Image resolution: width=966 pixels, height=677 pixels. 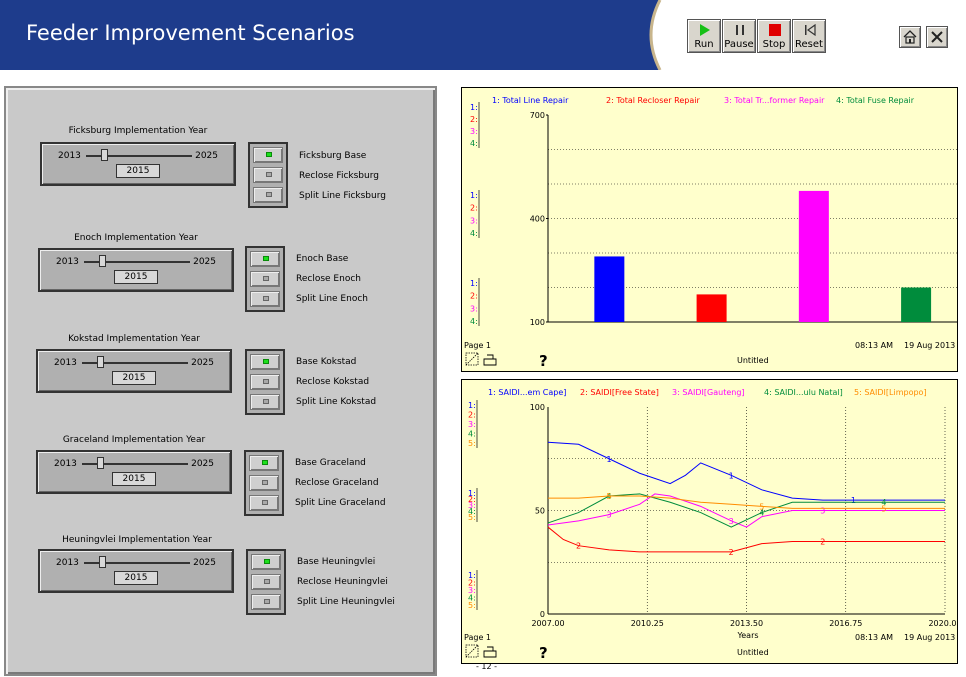 What do you see at coordinates (809, 36) in the screenshot?
I see `reset-button: Reset` at bounding box center [809, 36].